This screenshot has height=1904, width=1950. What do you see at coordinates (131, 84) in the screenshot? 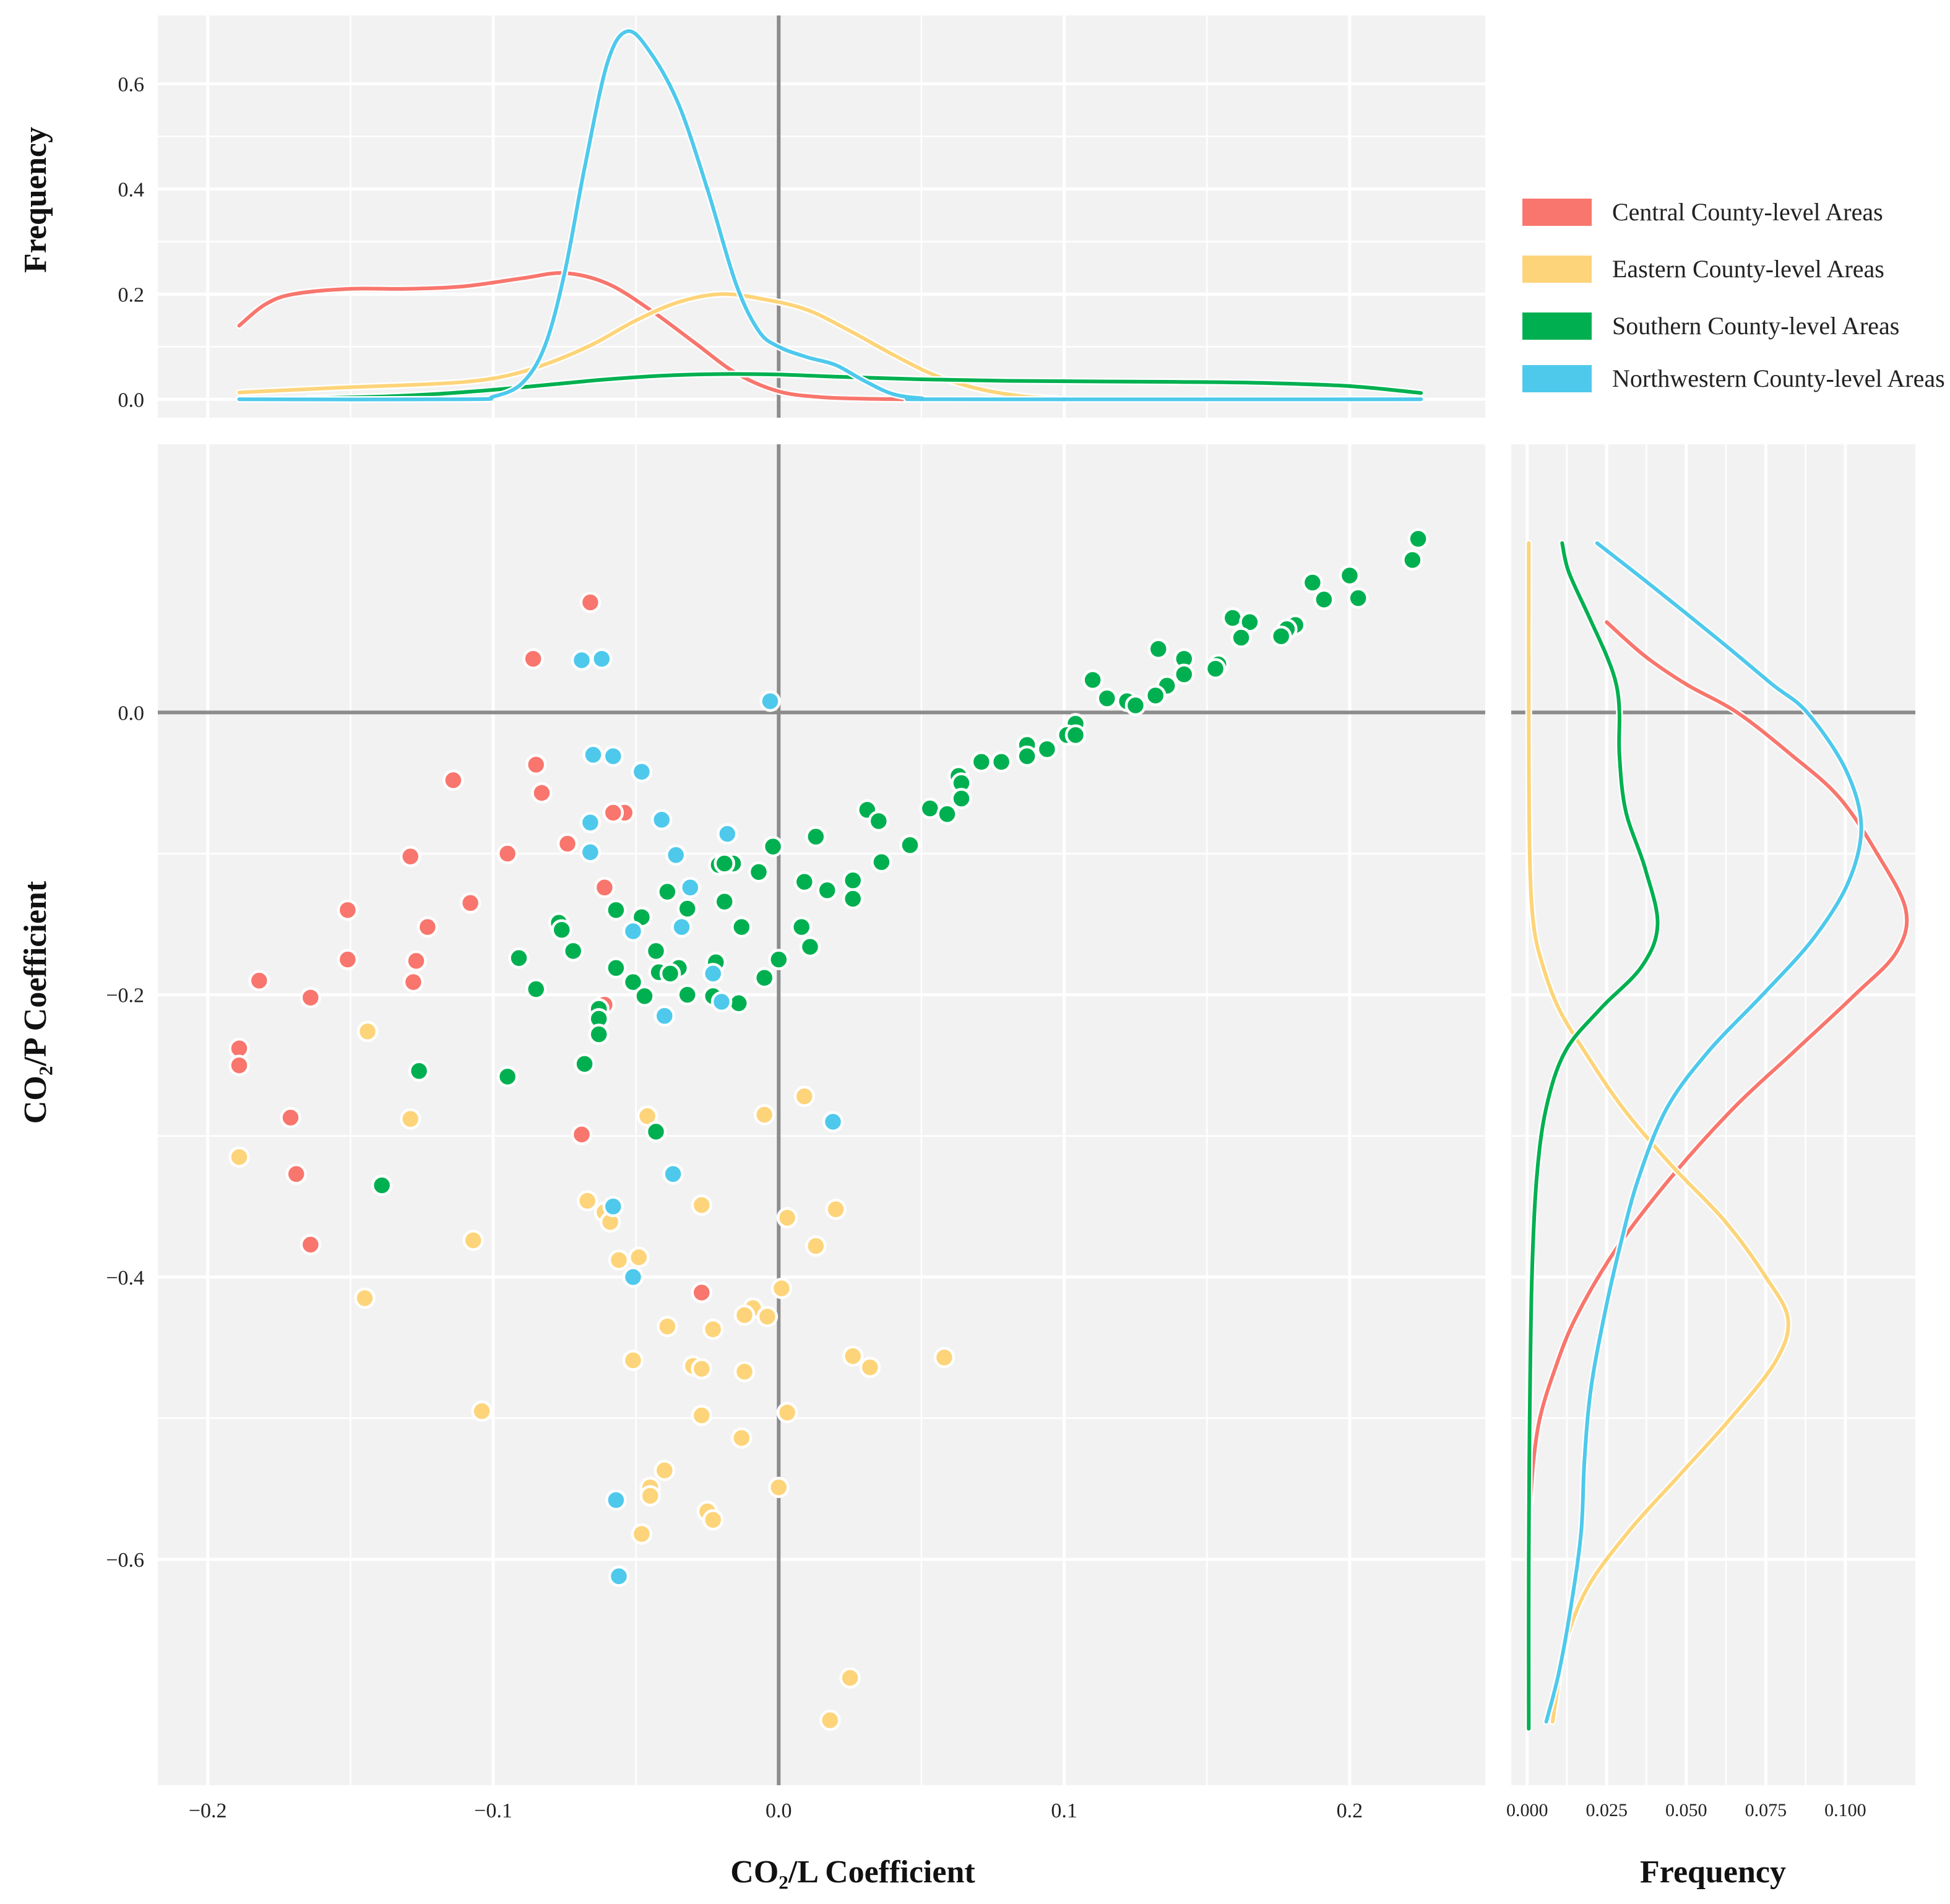
I see `top-marginal-tick-label: 0.6` at bounding box center [131, 84].